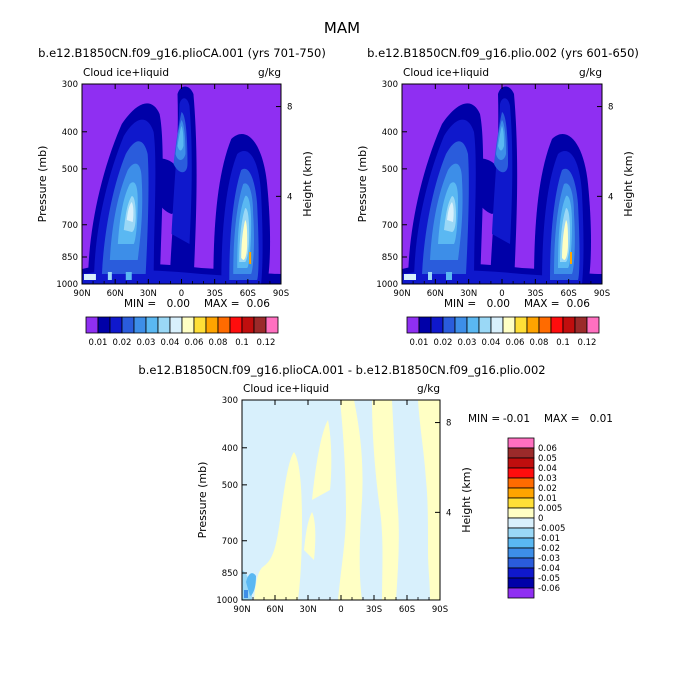  Describe the element at coordinates (401, 294) in the screenshot. I see `panel-b-x-tick-label: 90N` at that location.